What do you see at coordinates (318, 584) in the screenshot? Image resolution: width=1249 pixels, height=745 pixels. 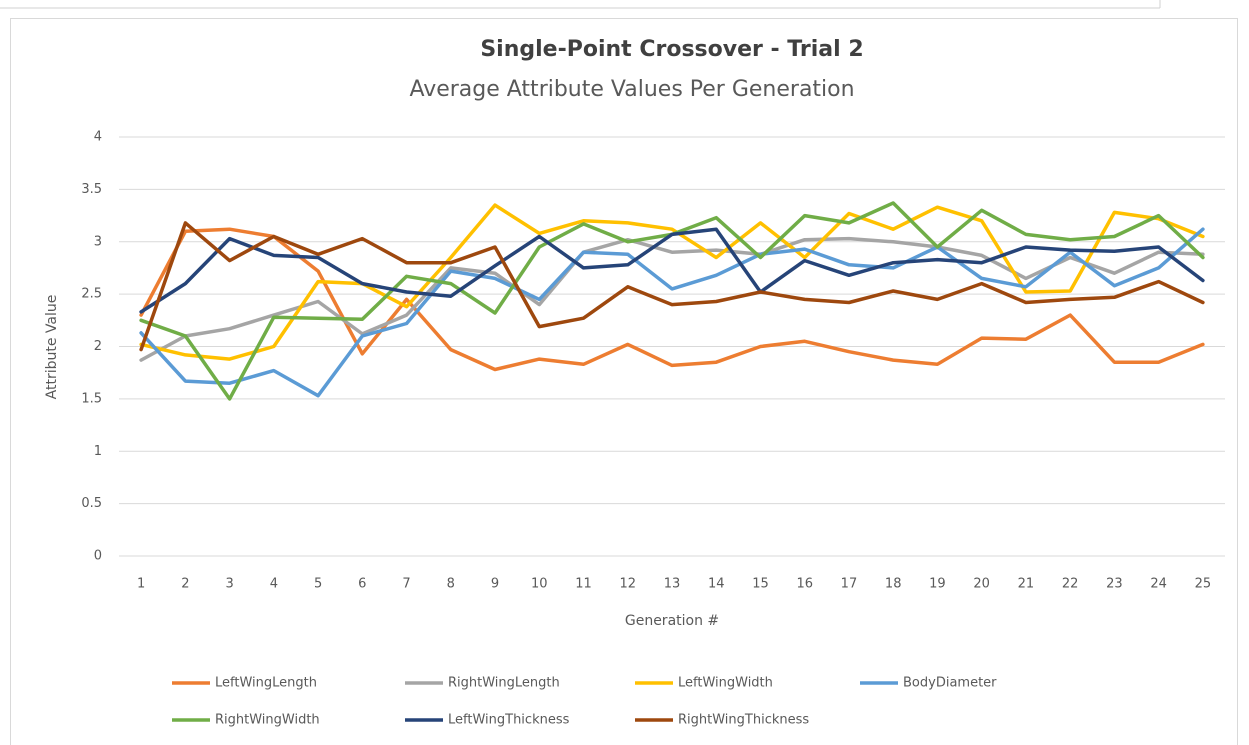 I see `x-tick-label: 5` at bounding box center [318, 584].